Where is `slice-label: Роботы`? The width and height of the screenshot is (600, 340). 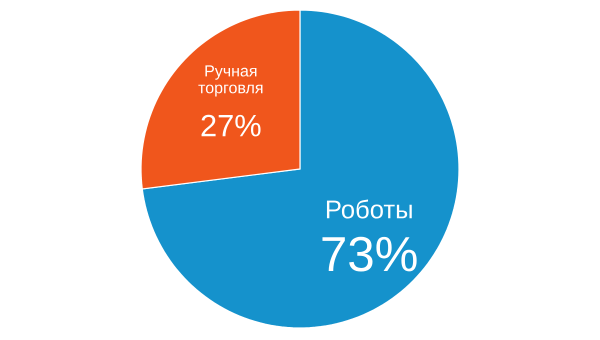
slice-label: Роботы is located at coordinates (369, 208).